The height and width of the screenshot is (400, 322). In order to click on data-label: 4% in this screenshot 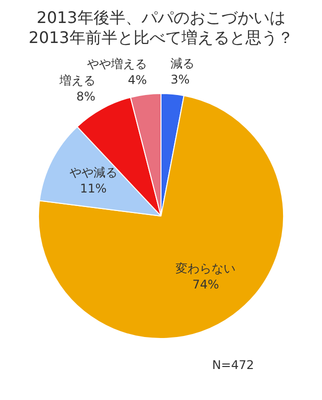, I will do `click(137, 79)`.